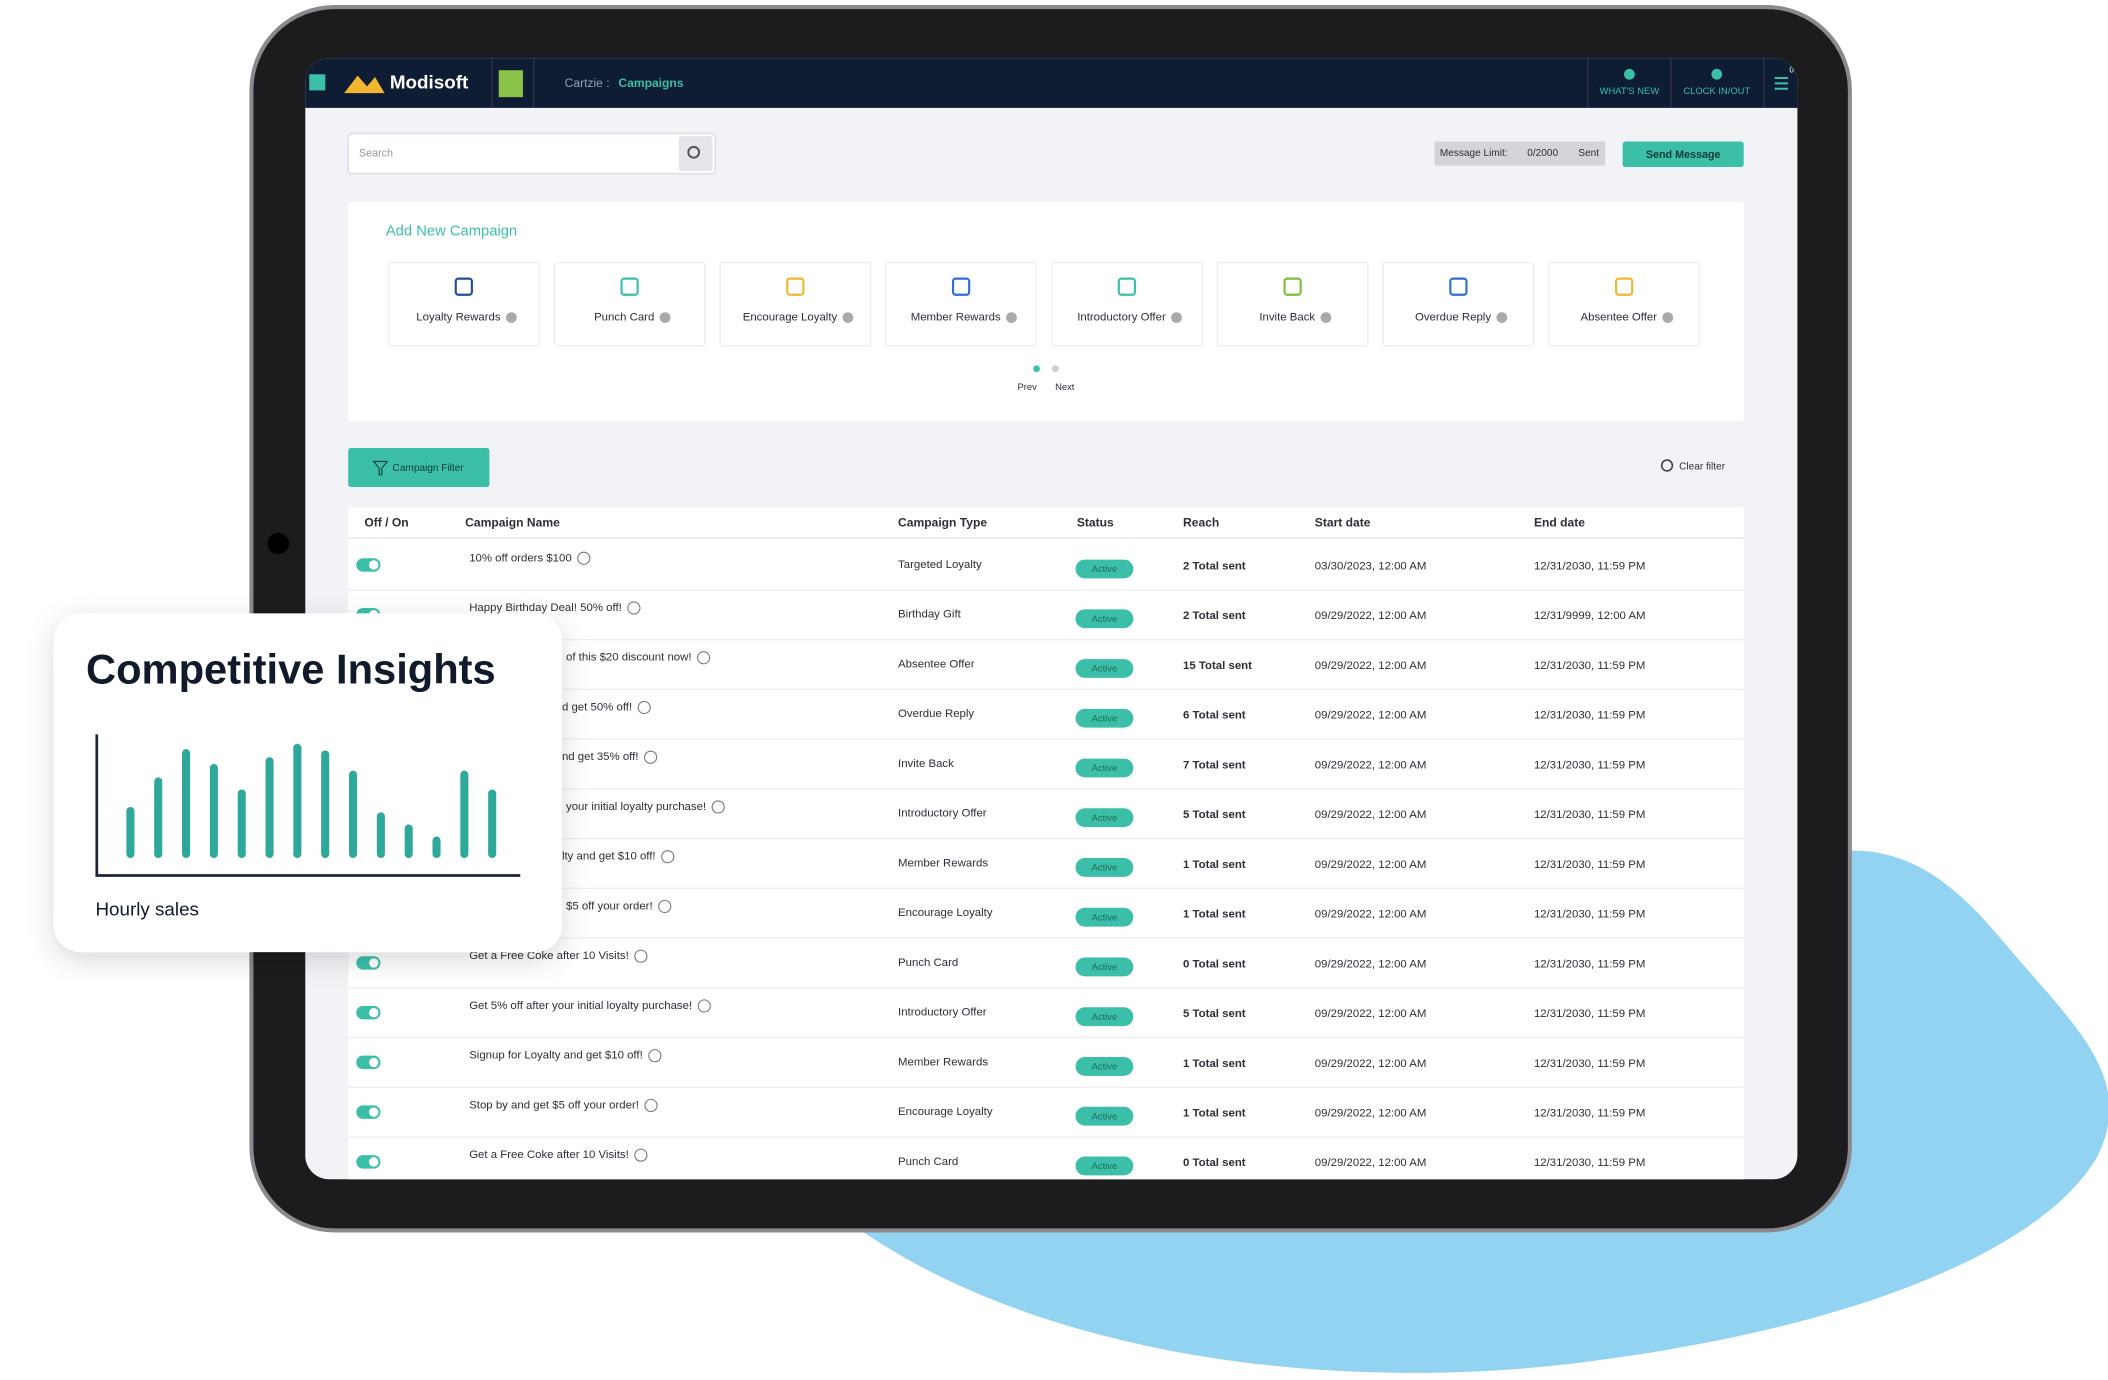 This screenshot has height=1380, width=2108. What do you see at coordinates (1702, 466) in the screenshot?
I see `clear-filter: Clear filter` at bounding box center [1702, 466].